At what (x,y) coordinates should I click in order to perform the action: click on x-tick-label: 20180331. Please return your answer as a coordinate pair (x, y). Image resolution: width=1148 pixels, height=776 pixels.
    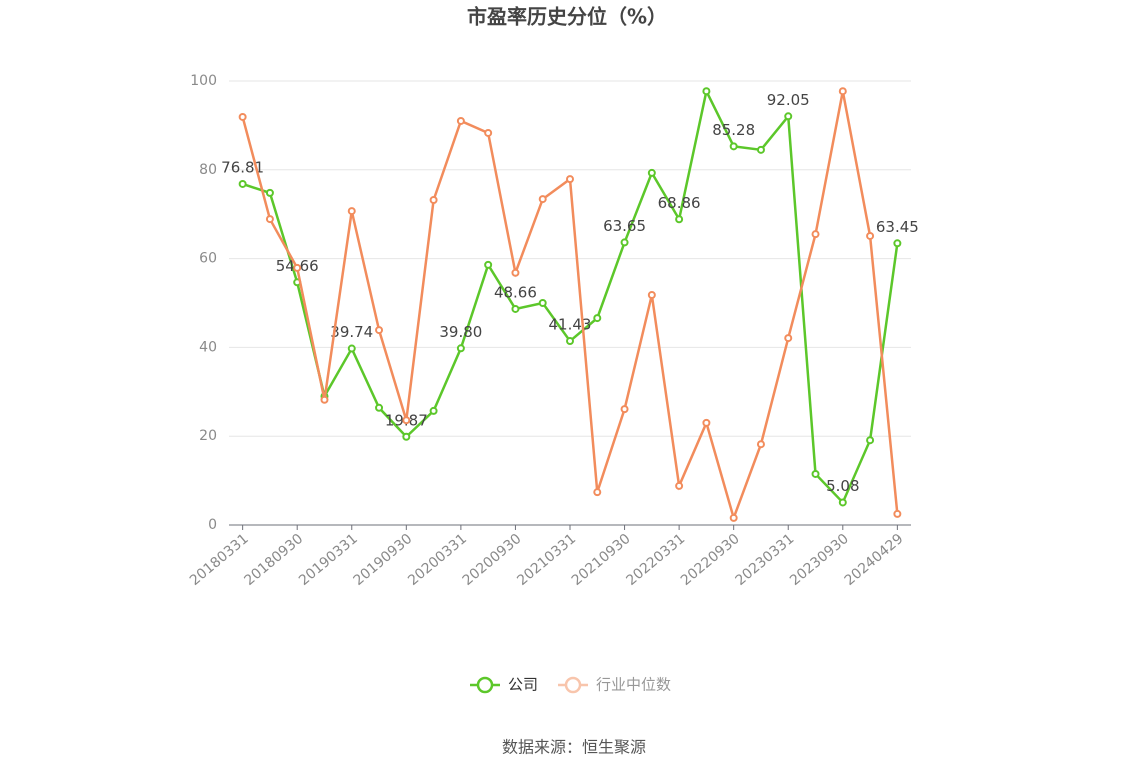
    Looking at the image, I should click on (219, 560).